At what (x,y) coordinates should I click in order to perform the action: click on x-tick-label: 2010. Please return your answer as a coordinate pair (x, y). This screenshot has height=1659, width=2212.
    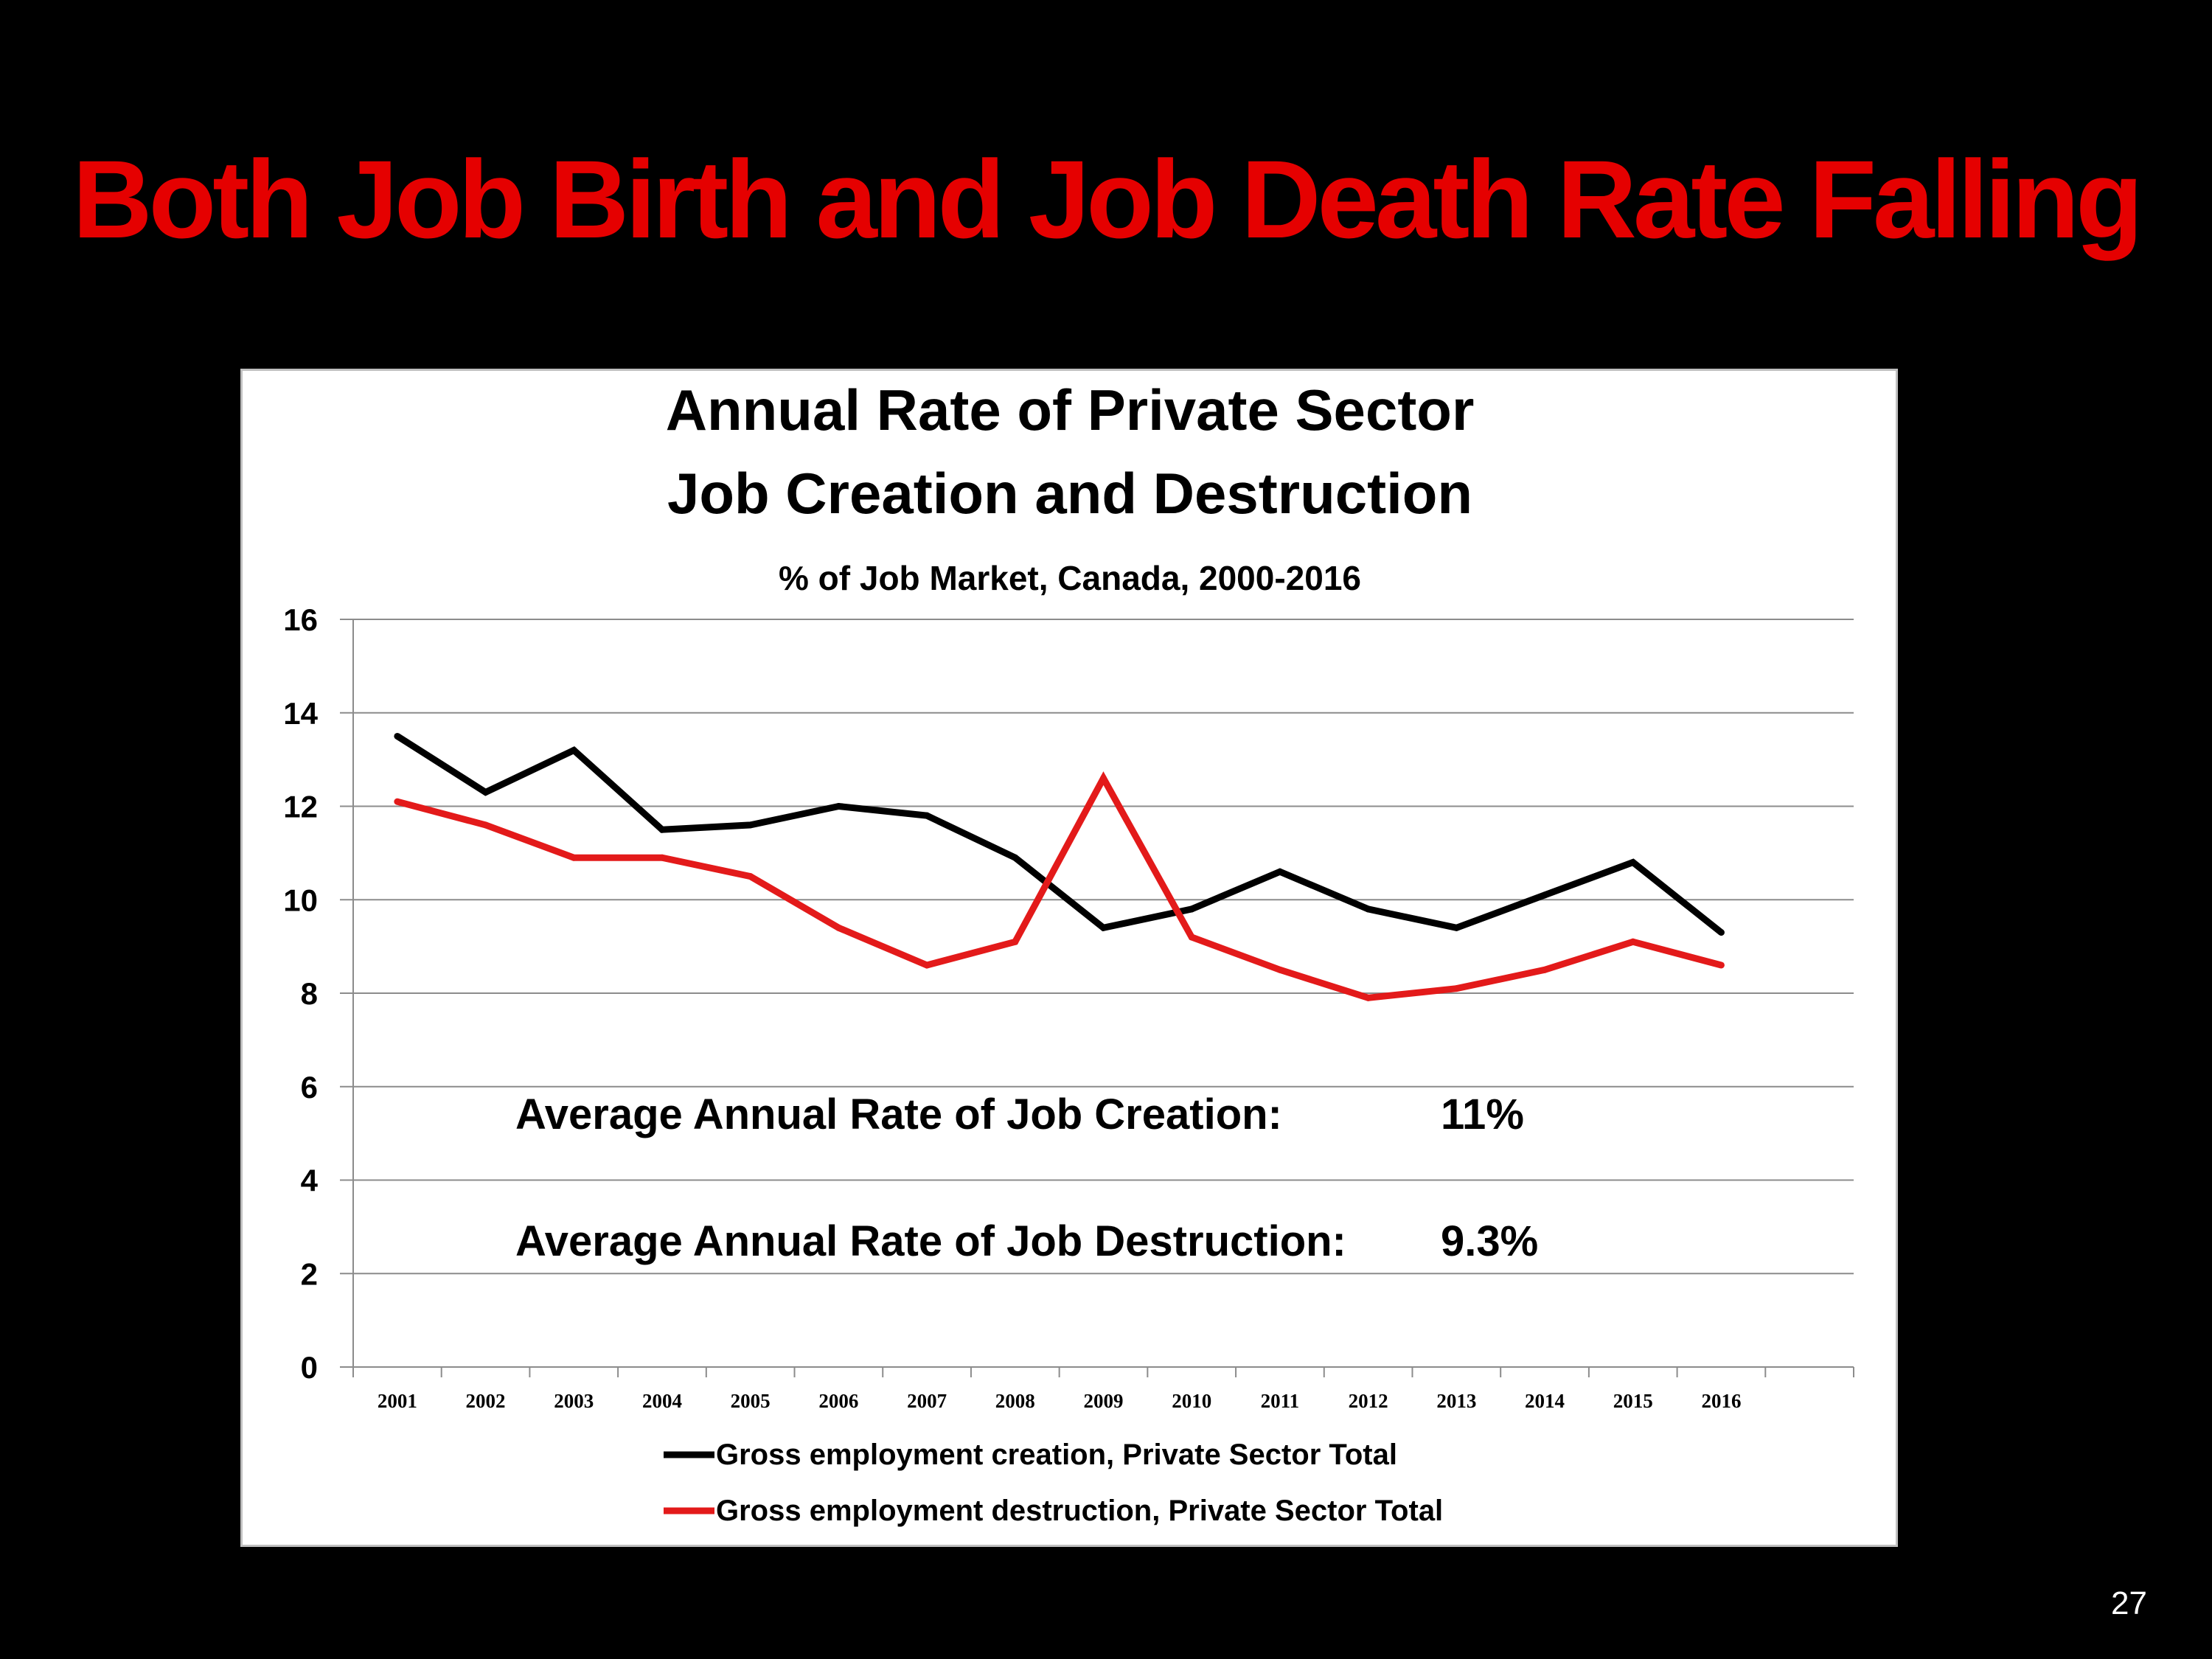
    Looking at the image, I should click on (1191, 1401).